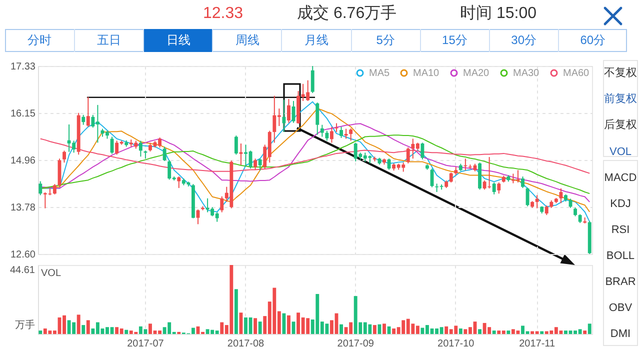 This screenshot has width=640, height=352. I want to click on text: 30分, so click(523, 40).